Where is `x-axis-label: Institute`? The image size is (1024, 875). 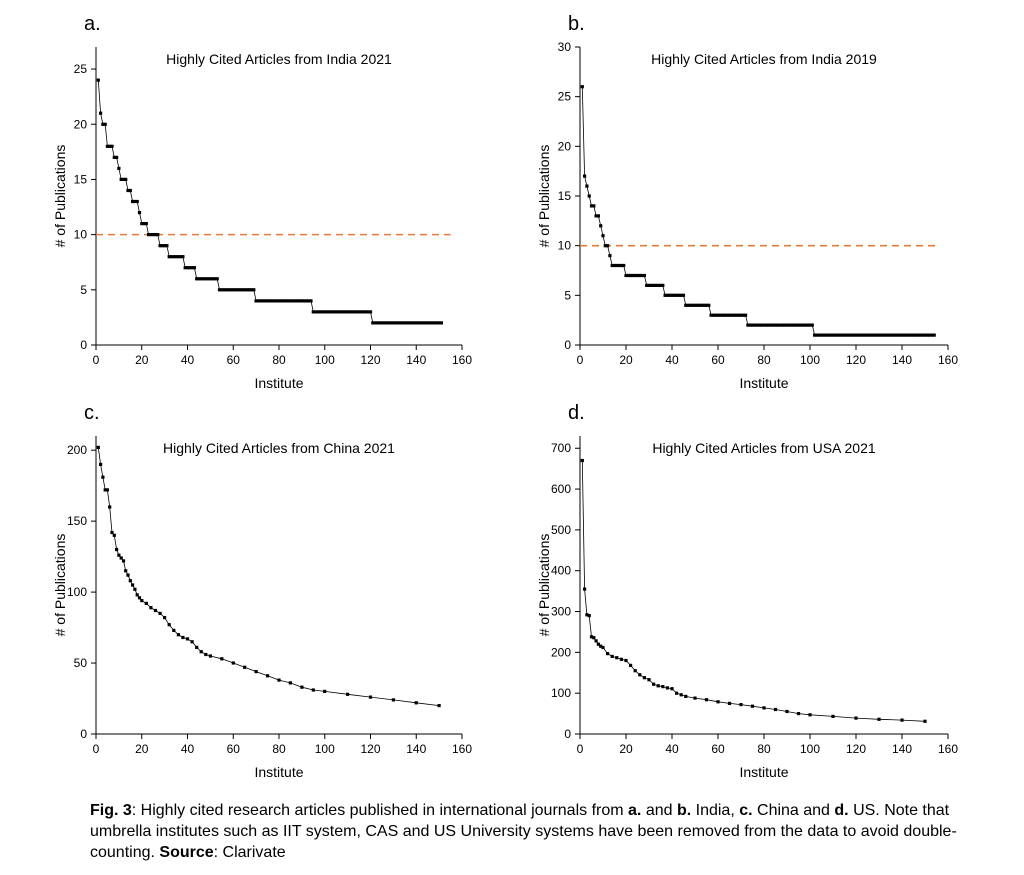 x-axis-label: Institute is located at coordinates (278, 772).